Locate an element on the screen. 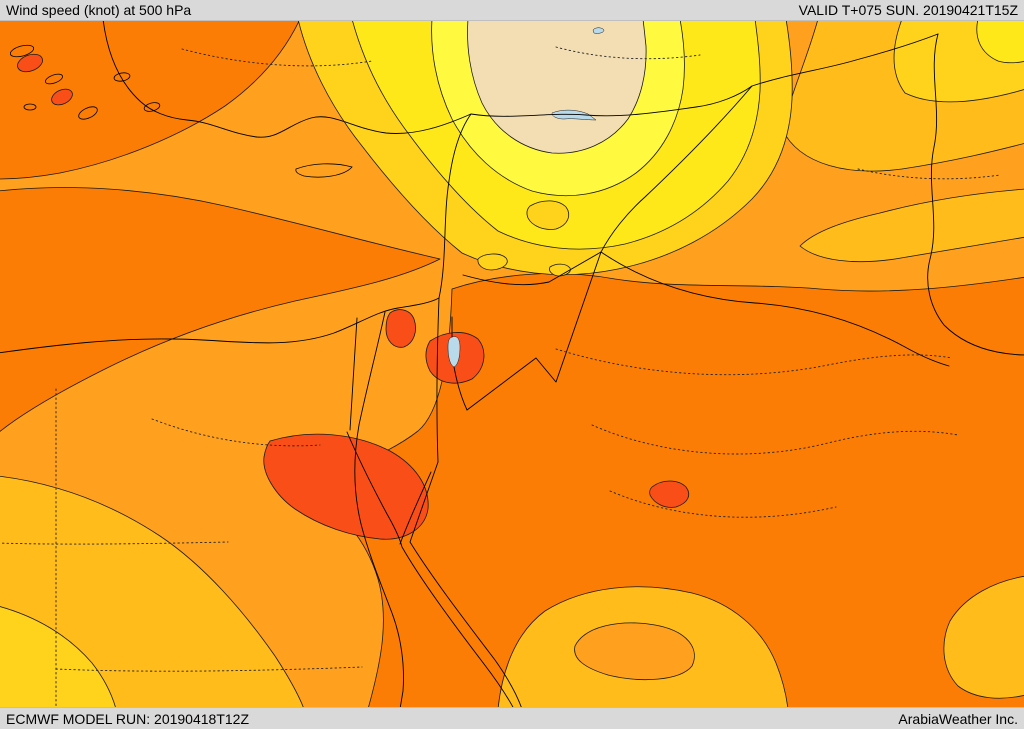 The height and width of the screenshot is (729, 1024). contour-fill-red-sinai is located at coordinates (346, 486).